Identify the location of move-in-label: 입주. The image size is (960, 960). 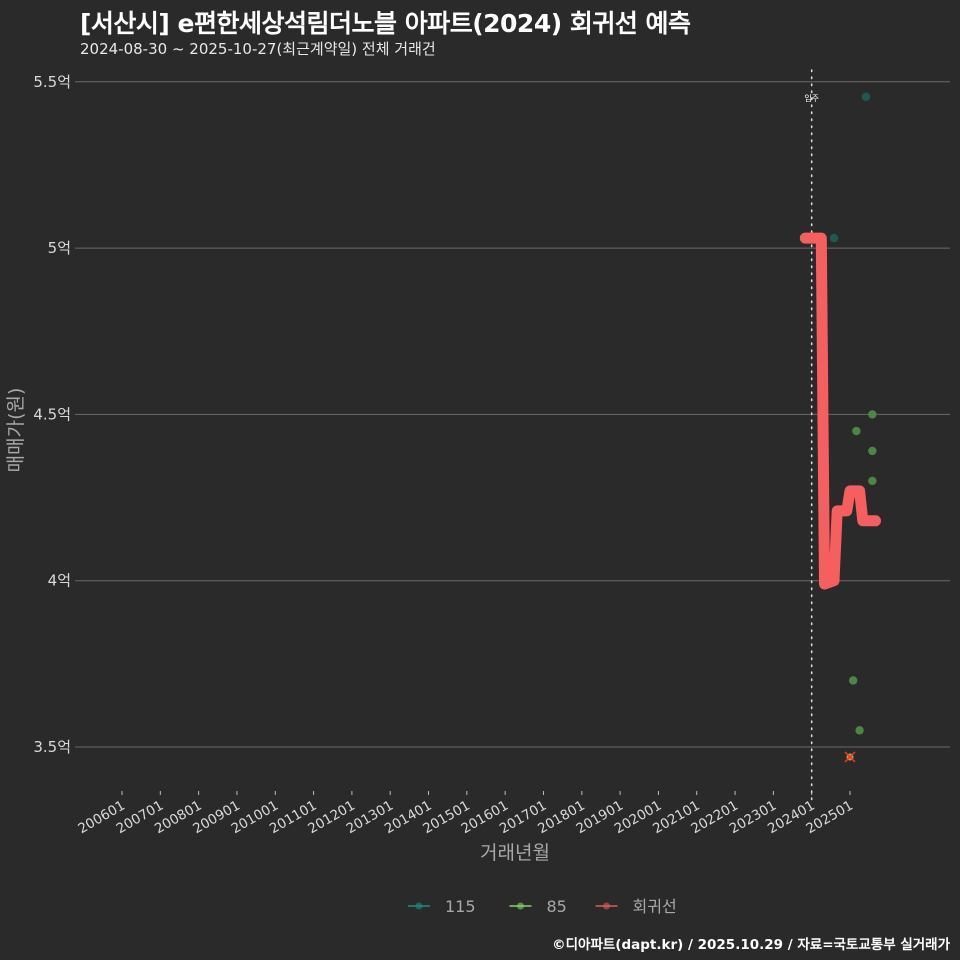
(811, 98).